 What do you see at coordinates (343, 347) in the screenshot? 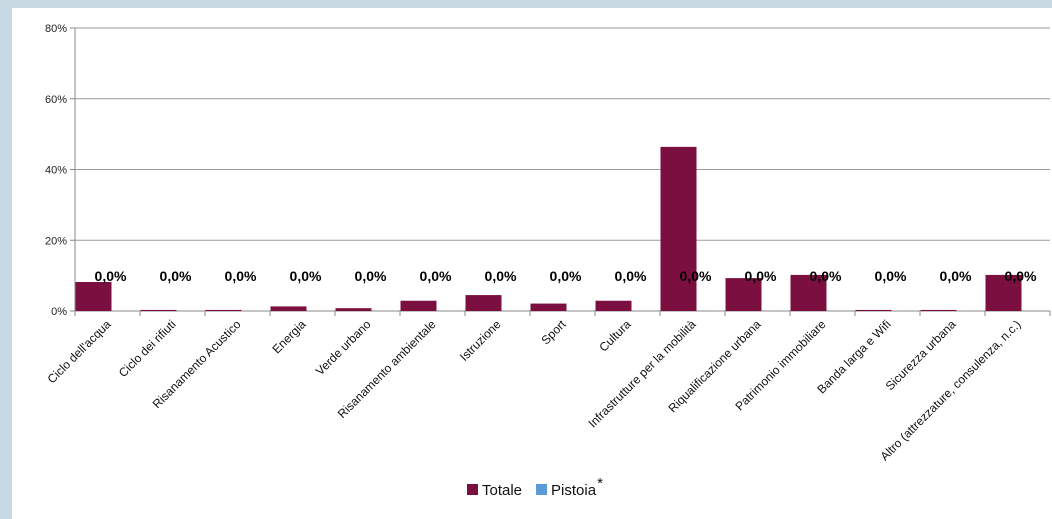
I see `x-category-label: Verde urbano` at bounding box center [343, 347].